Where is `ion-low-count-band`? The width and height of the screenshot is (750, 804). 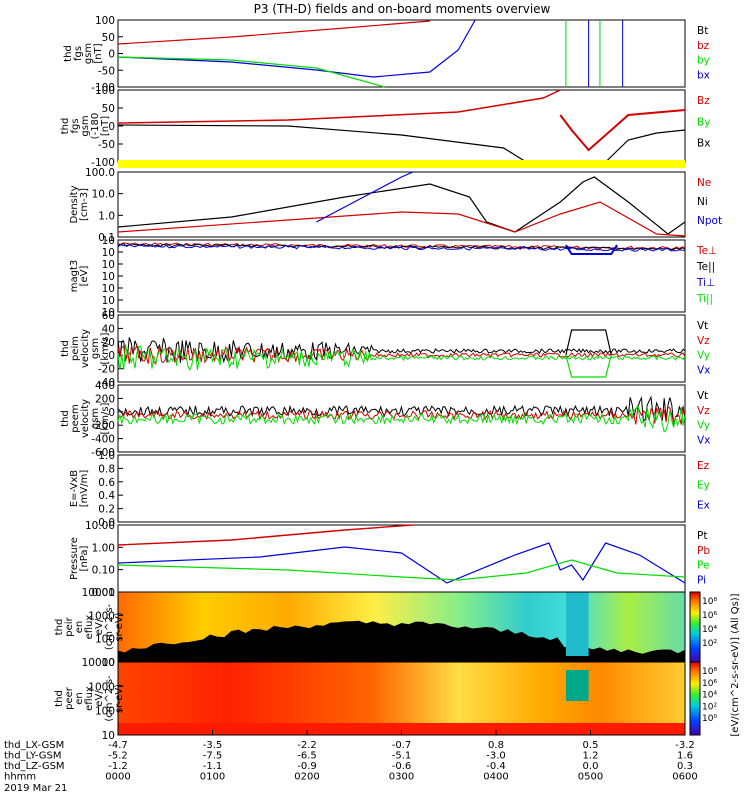
ion-low-count-band is located at coordinates (401, 641).